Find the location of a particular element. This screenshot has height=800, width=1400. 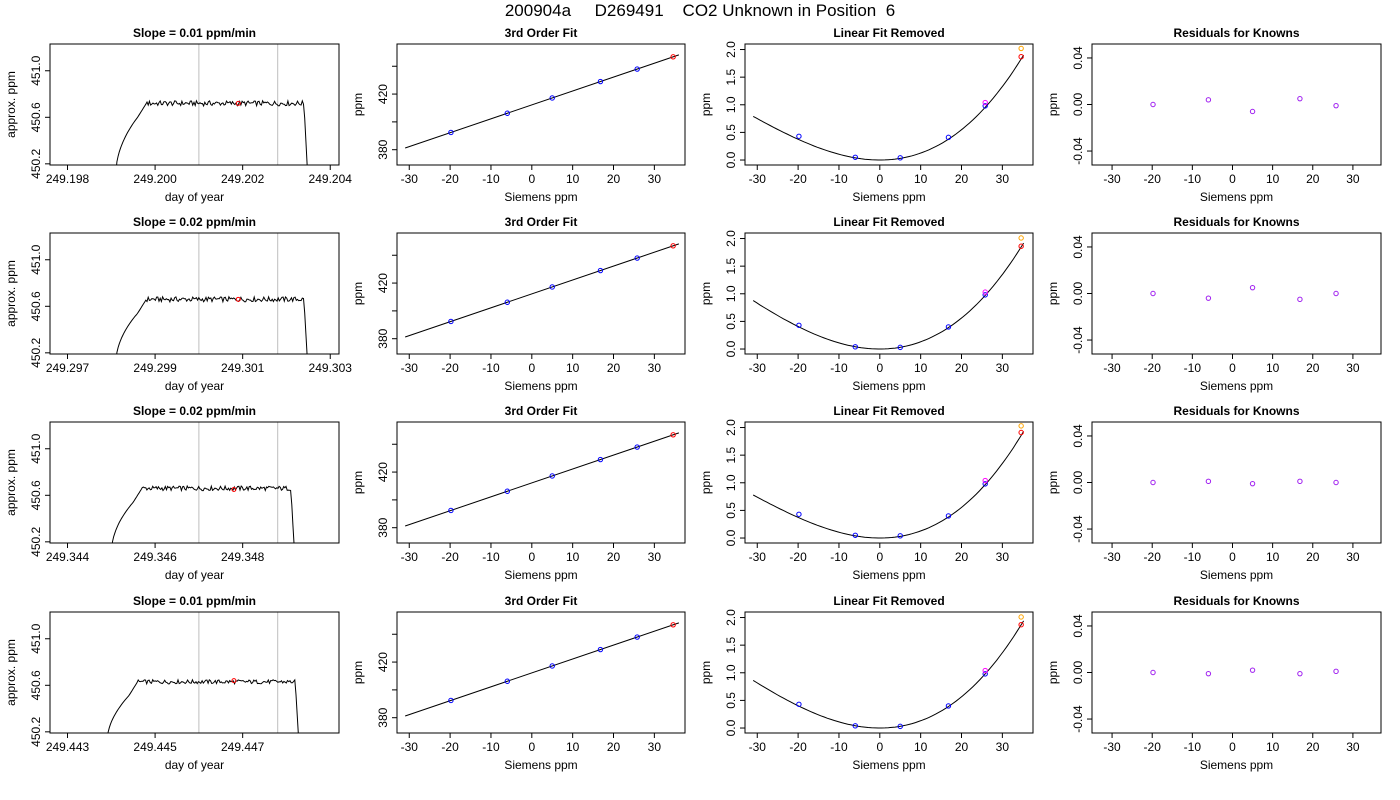

y-tick-label: 380 is located at coordinates (383, 527).